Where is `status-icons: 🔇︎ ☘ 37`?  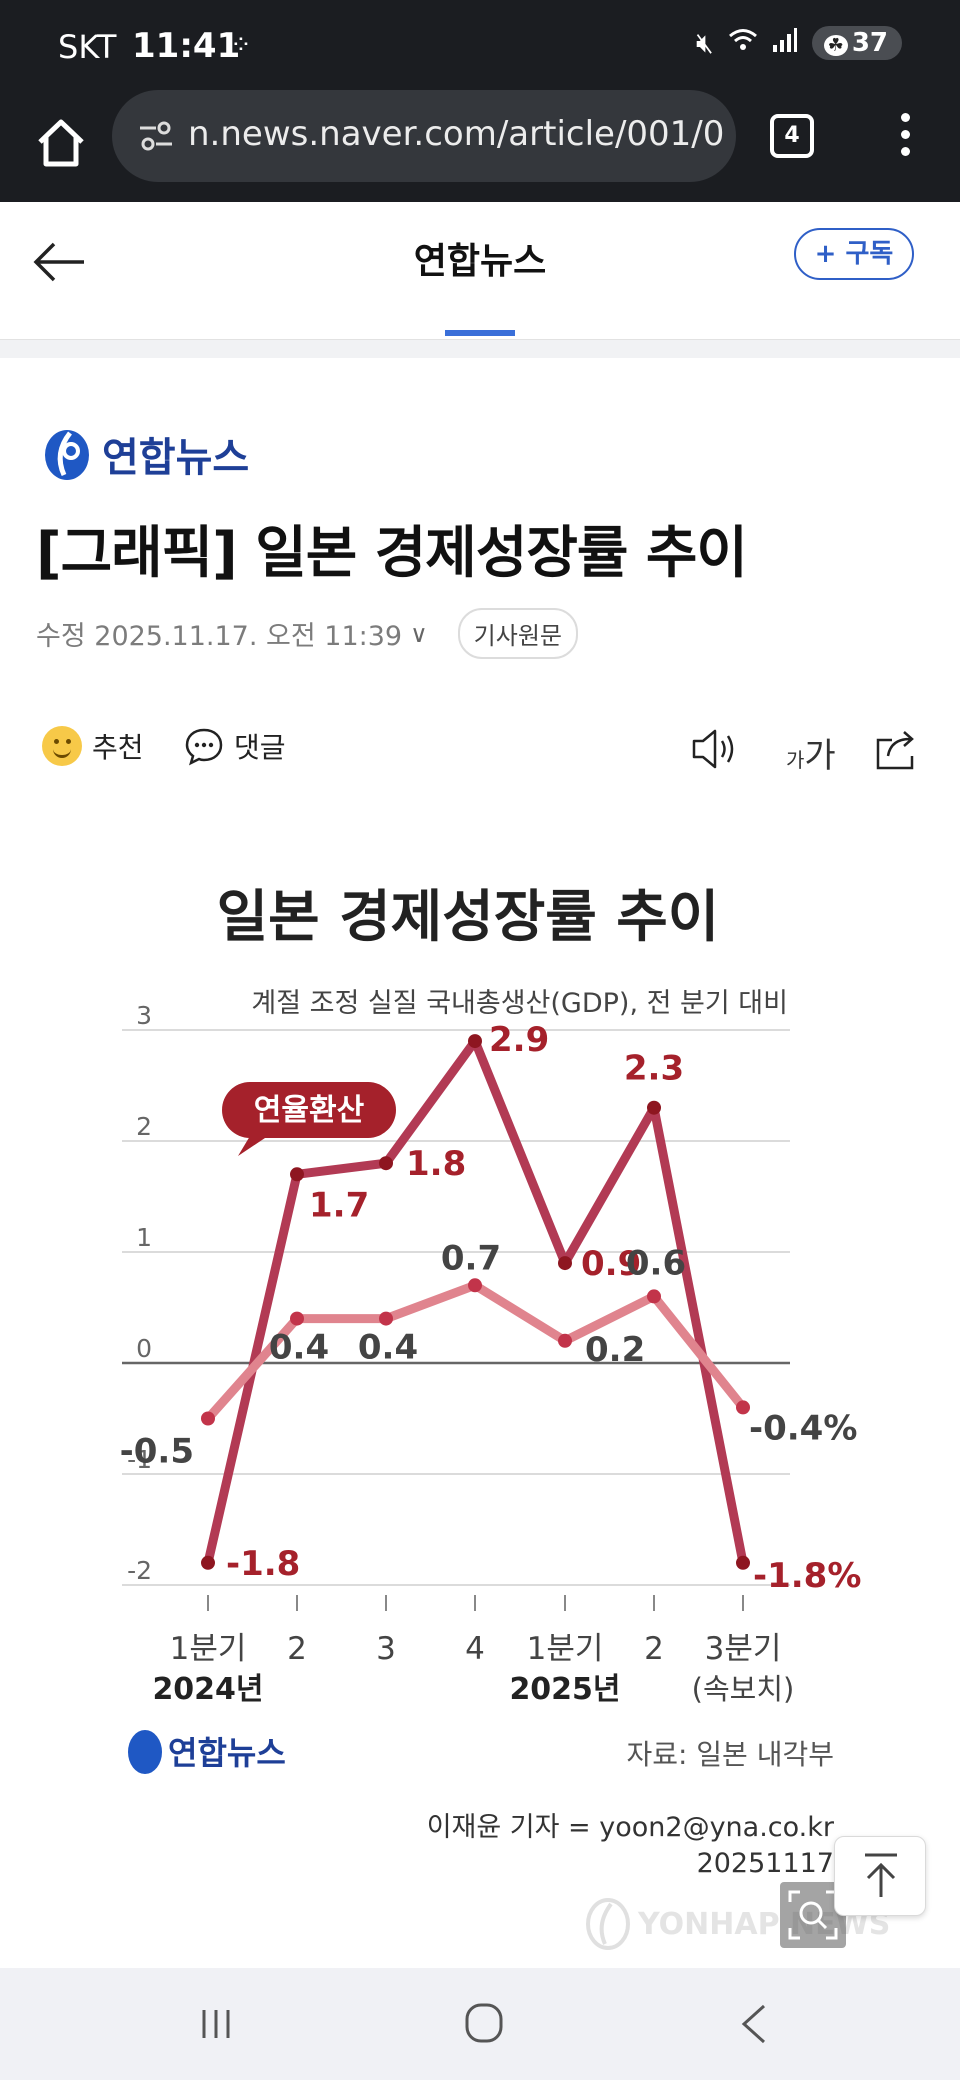
status-icons: 🔇︎ ☘ 37 is located at coordinates (799, 43).